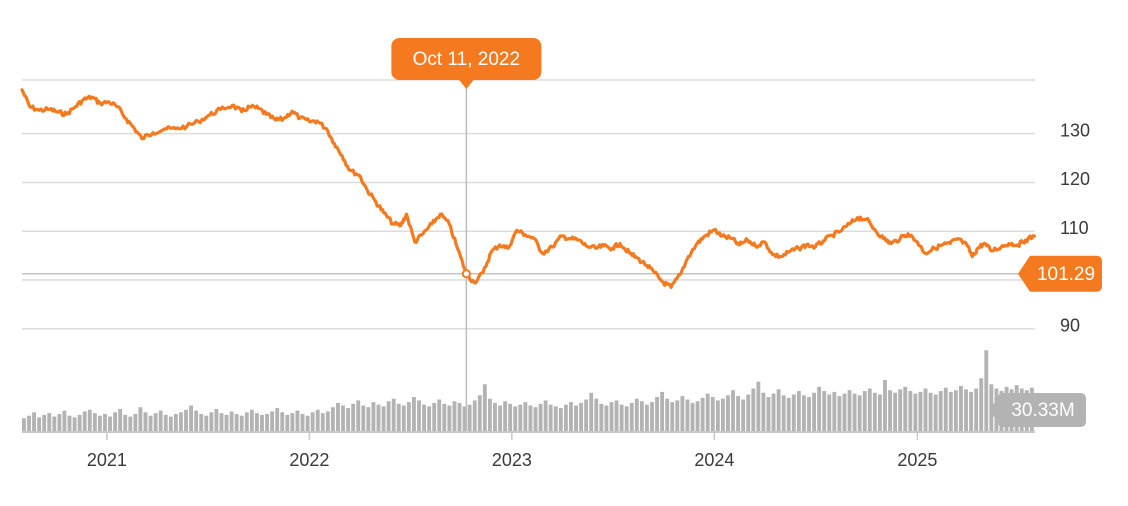 This screenshot has height=506, width=1128. Describe the element at coordinates (466, 59) in the screenshot. I see `crosshair-date-label: Oct 11, 2022` at that location.